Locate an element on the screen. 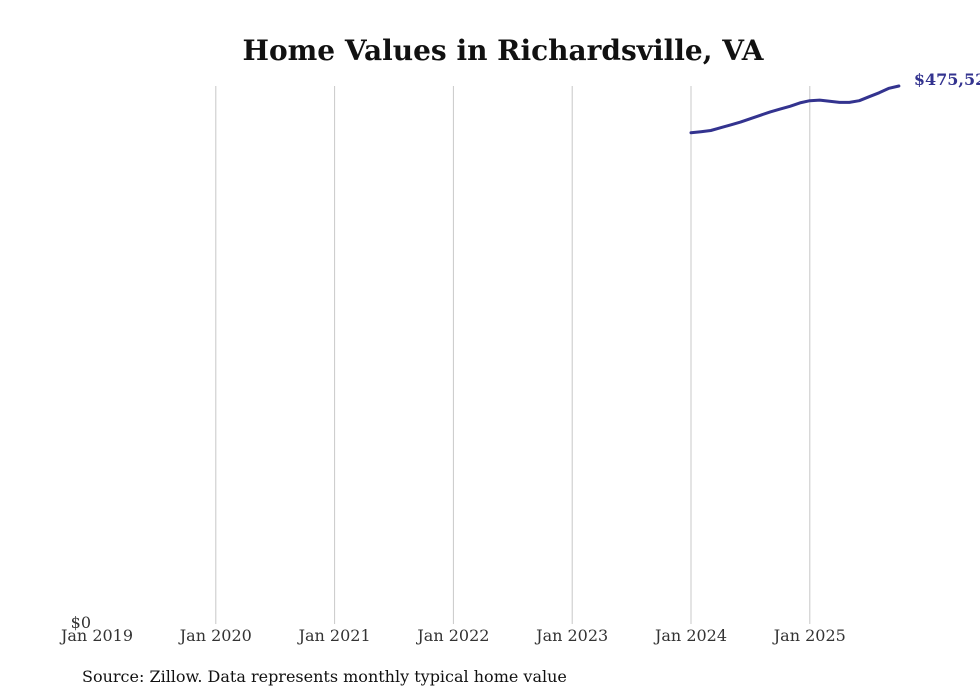  y-axis-tick-labels: $0 is located at coordinates (81, 622).